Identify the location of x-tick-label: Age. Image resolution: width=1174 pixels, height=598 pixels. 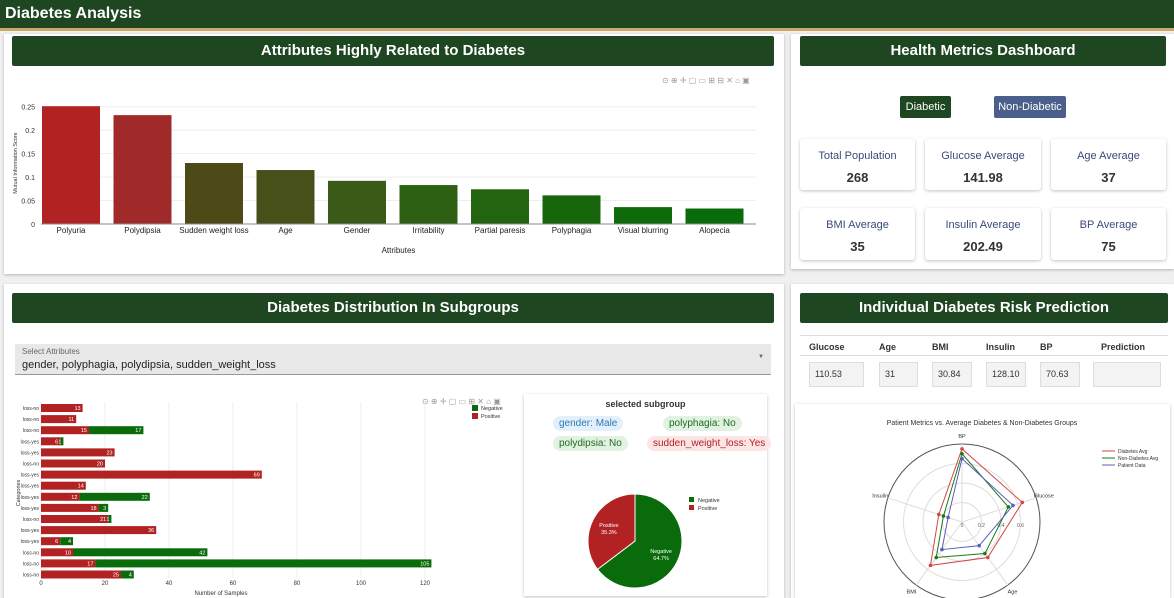
(285, 230).